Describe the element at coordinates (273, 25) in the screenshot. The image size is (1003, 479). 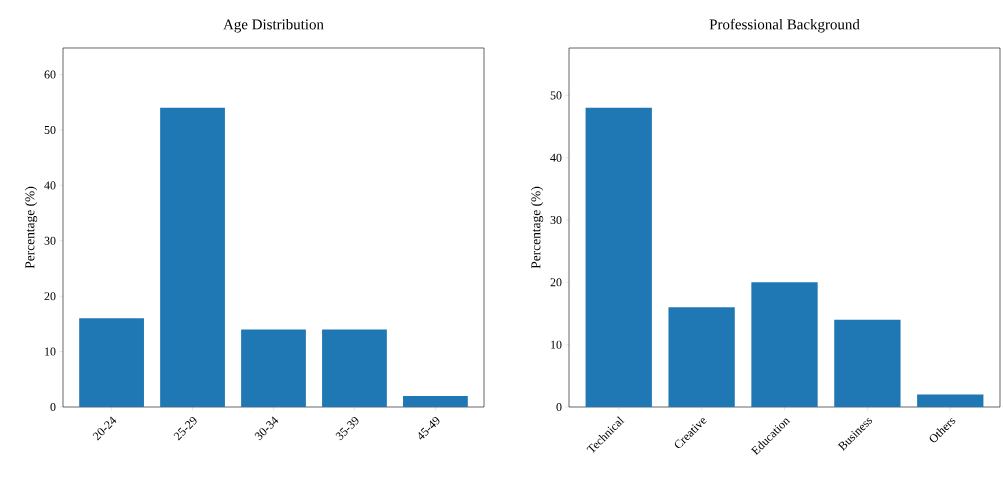
I see `chart-title: Age Distribution` at that location.